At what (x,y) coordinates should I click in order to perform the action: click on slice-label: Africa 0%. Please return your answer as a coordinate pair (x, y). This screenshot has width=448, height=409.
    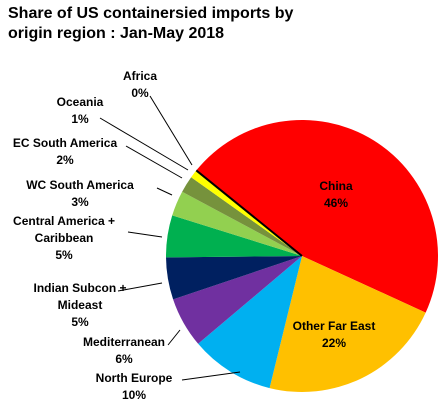
    Looking at the image, I should click on (140, 85).